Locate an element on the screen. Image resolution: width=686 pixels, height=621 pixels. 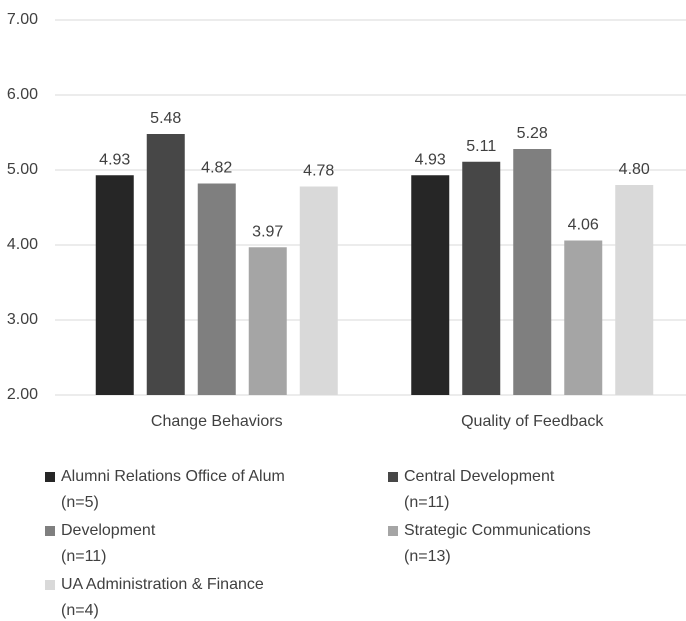
y-tick-label: 2.00 is located at coordinates (22, 394).